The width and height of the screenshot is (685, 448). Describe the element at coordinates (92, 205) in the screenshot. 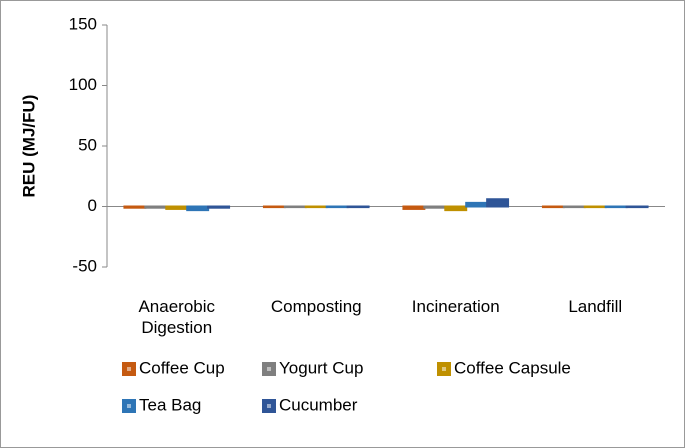

I see `y-tick-label: 0` at that location.